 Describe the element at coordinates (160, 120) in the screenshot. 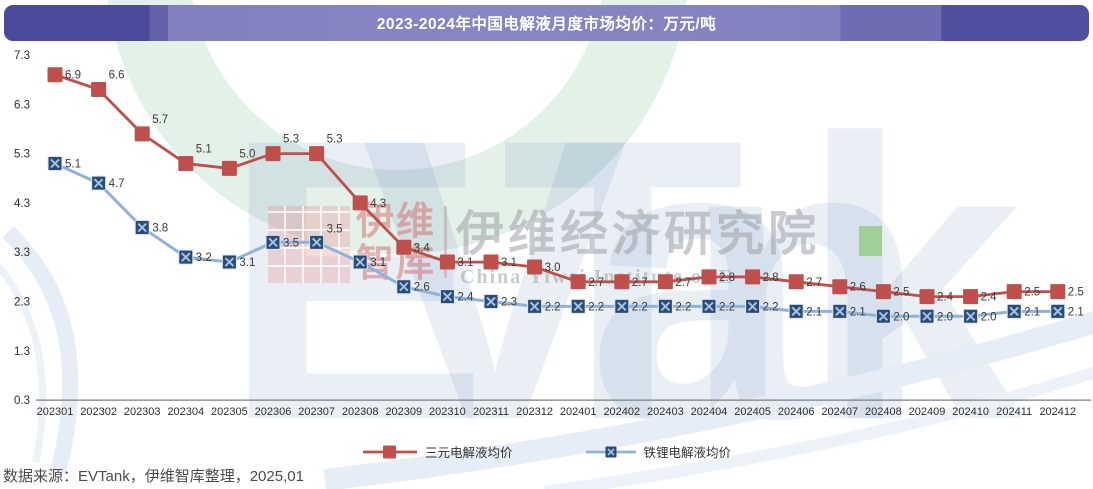

I see `ternary-data-label: 5.7` at that location.